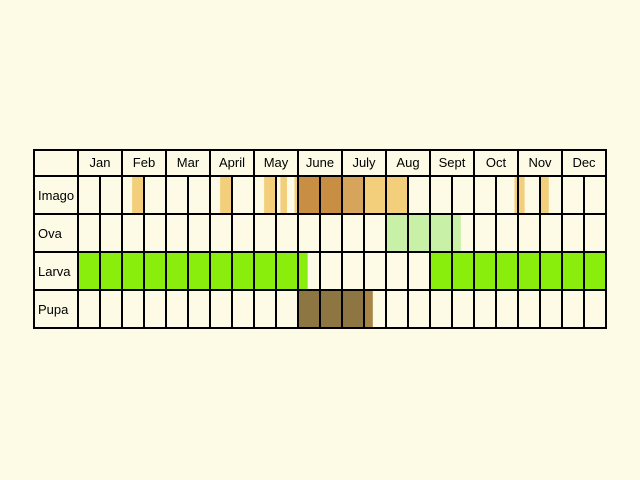 The image size is (640, 480). Describe the element at coordinates (407, 162) in the screenshot. I see `month-label: Aug` at that location.